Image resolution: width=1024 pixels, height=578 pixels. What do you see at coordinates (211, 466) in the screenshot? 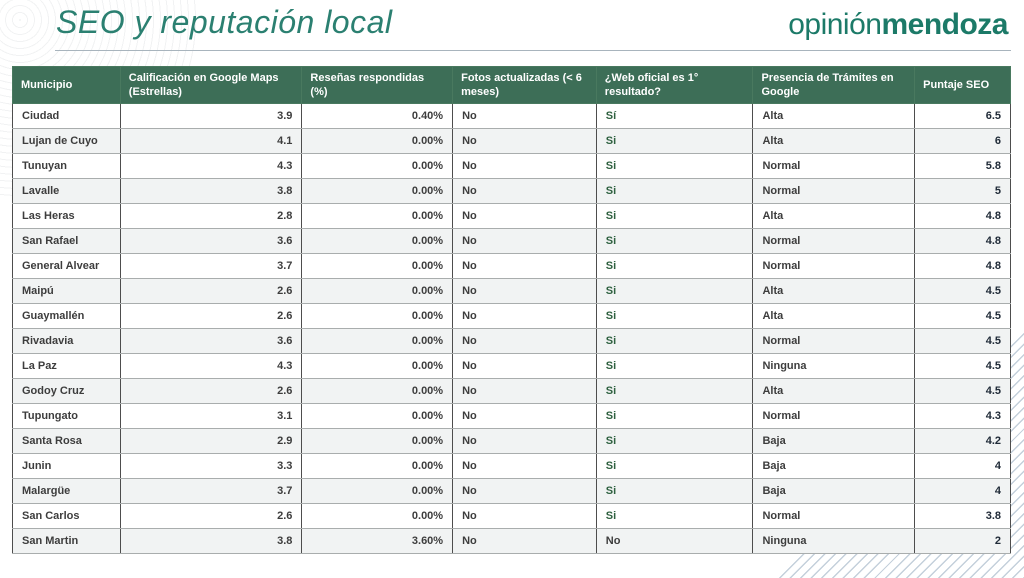
I see `cell-calificacion-google: 3.3` at bounding box center [211, 466].